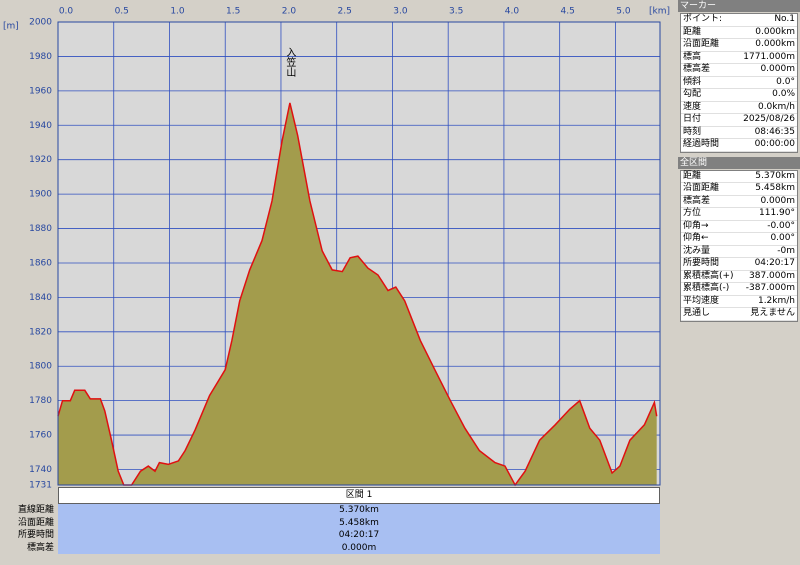  What do you see at coordinates (739, 32) in the screenshot?
I see `panel-row: 距離 0.000km` at bounding box center [739, 32].